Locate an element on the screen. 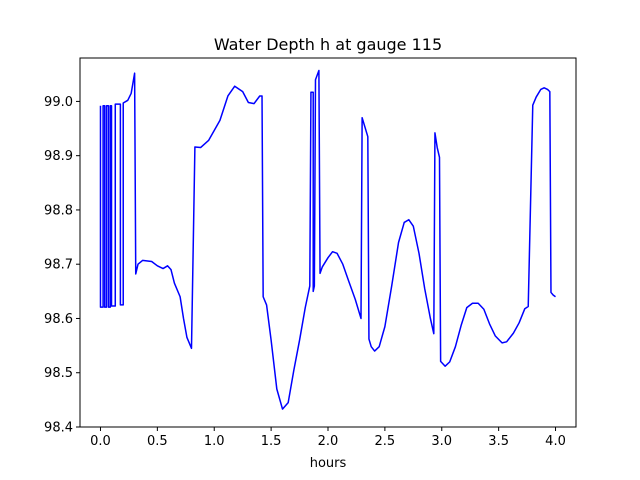 This screenshot has width=640, height=480. x-tick-label: 1.5 is located at coordinates (271, 441).